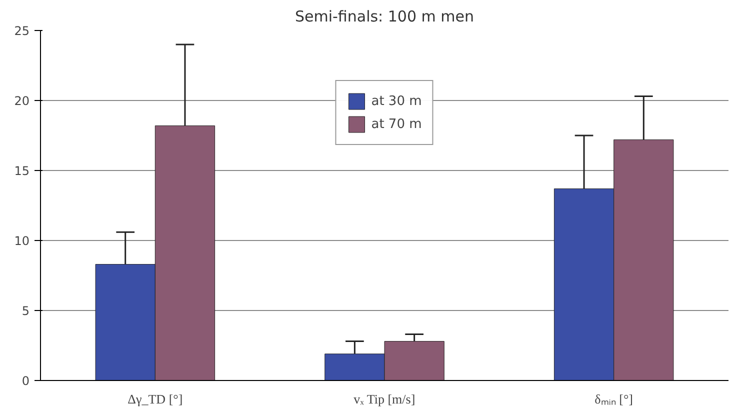  I want to click on y-tick-label: 5, so click(26, 311).